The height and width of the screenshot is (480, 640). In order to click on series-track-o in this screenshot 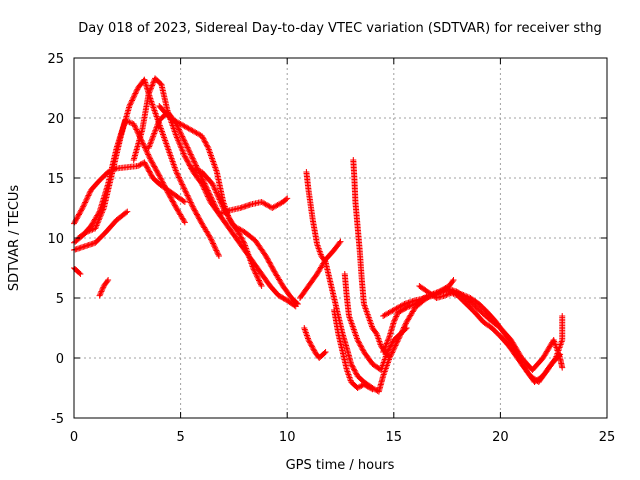, I will do `click(375, 322)`.